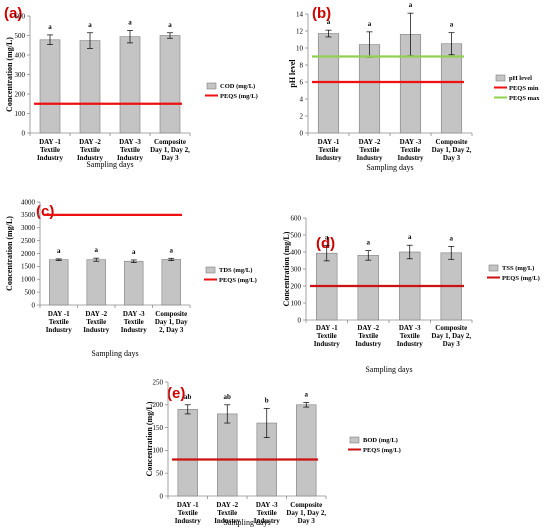 The height and width of the screenshot is (530, 550). I want to click on y-tick-label: 400, so click(296, 252).